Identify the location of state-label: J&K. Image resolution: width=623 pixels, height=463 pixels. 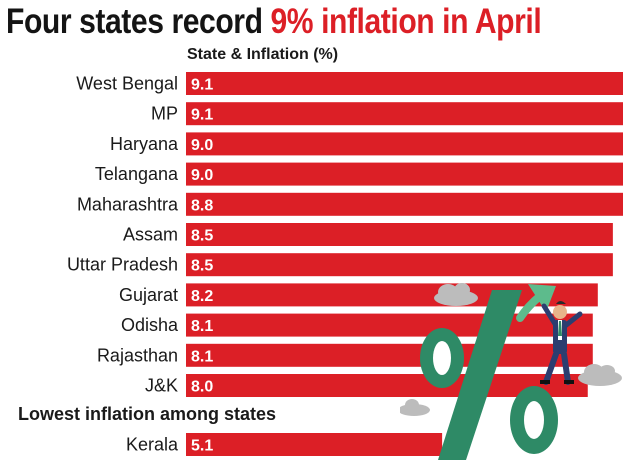
(161, 386).